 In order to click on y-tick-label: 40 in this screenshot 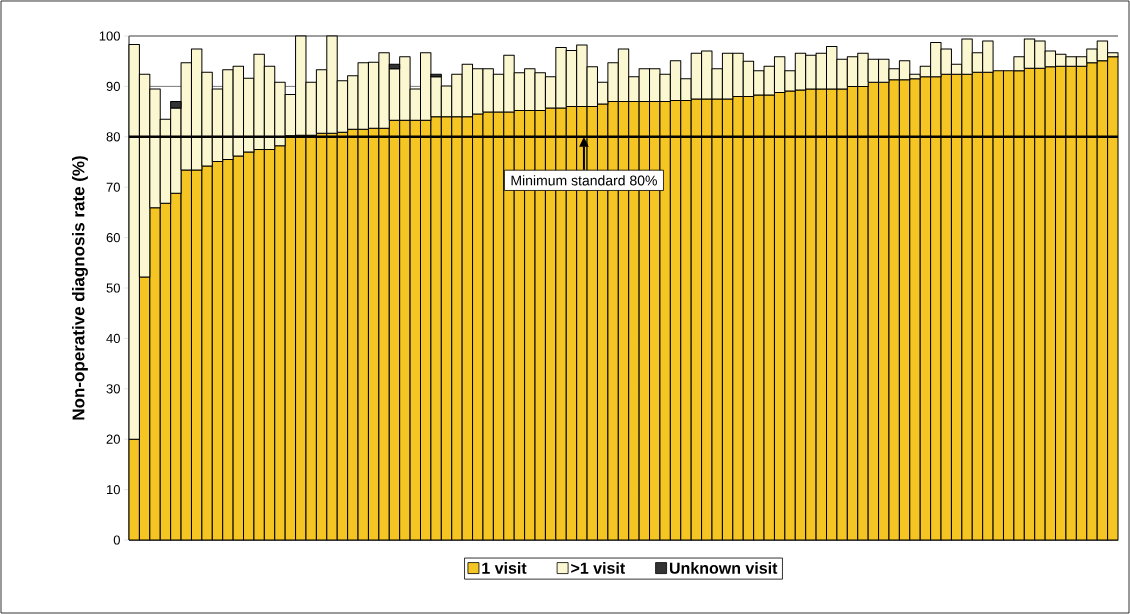, I will do `click(113, 338)`.